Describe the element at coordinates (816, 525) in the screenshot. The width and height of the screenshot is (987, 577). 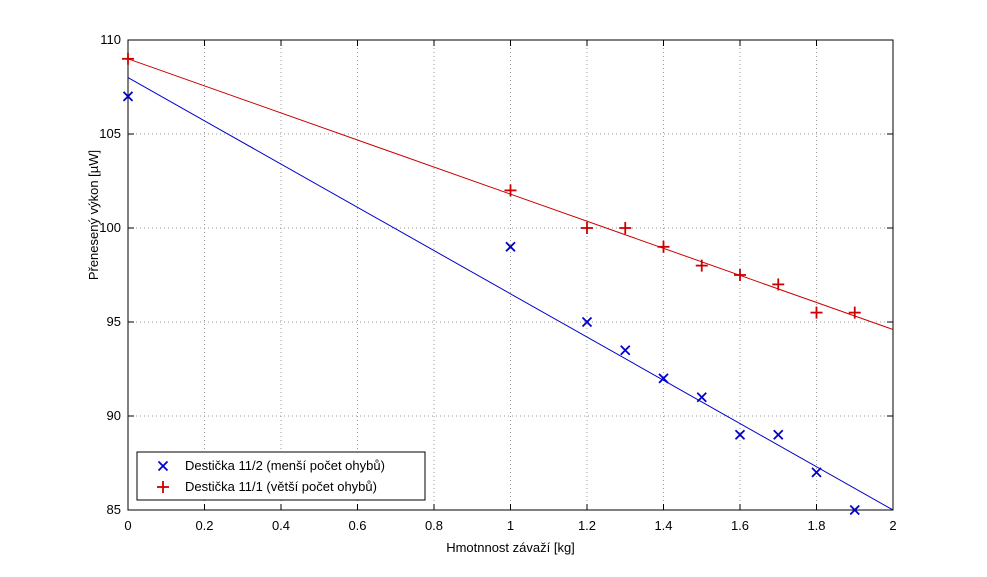
I see `x-tick-label: 1.8` at that location.